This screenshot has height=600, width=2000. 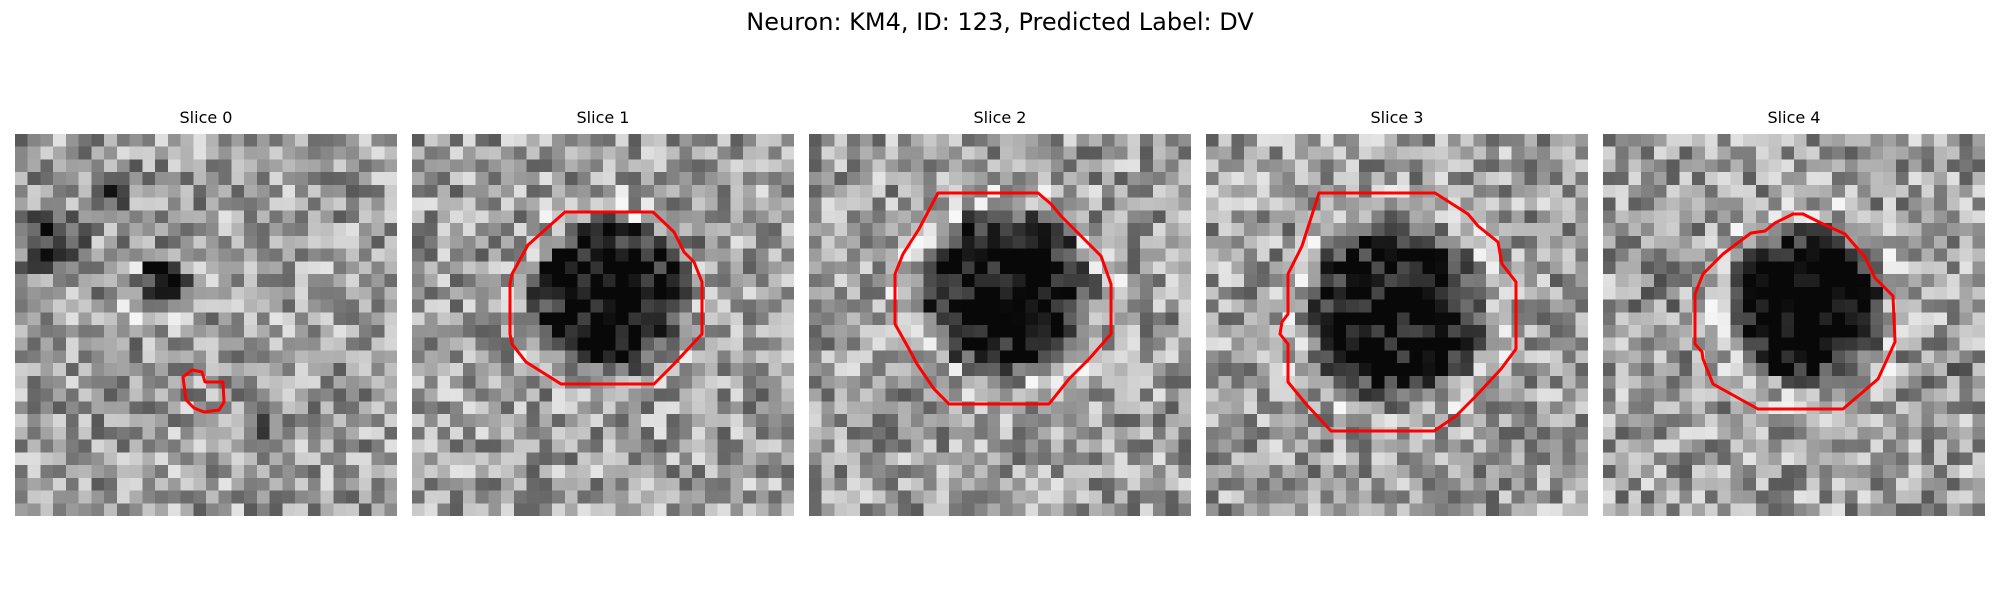 I want to click on slice-panel-3: Slice 3, so click(x=1397, y=312).